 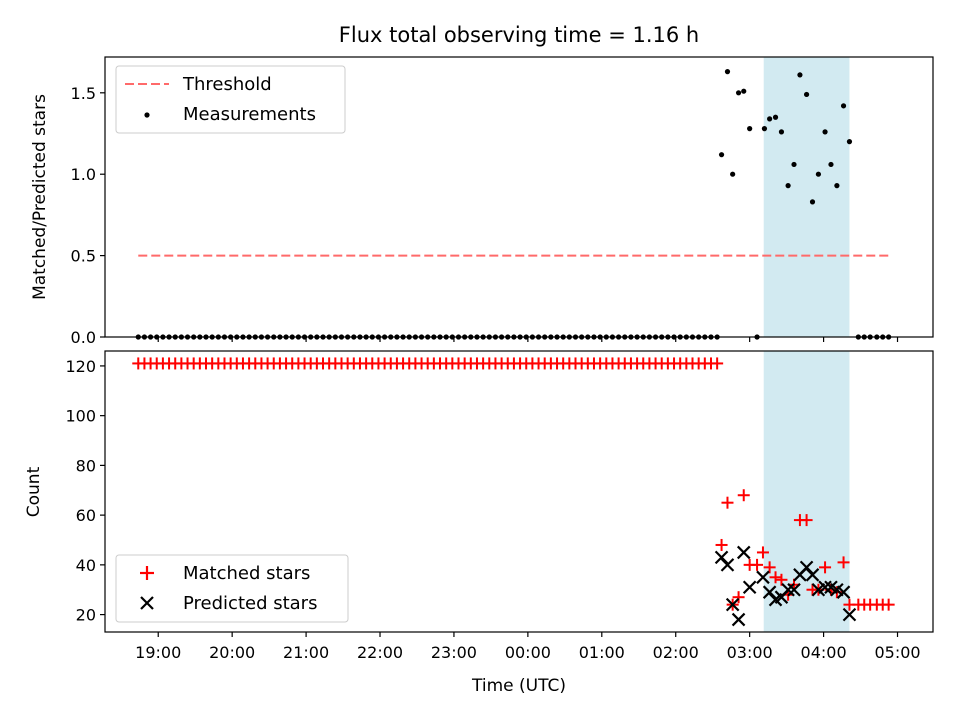 What do you see at coordinates (250, 603) in the screenshot?
I see `legend-predicted-label: Predicted stars` at bounding box center [250, 603].